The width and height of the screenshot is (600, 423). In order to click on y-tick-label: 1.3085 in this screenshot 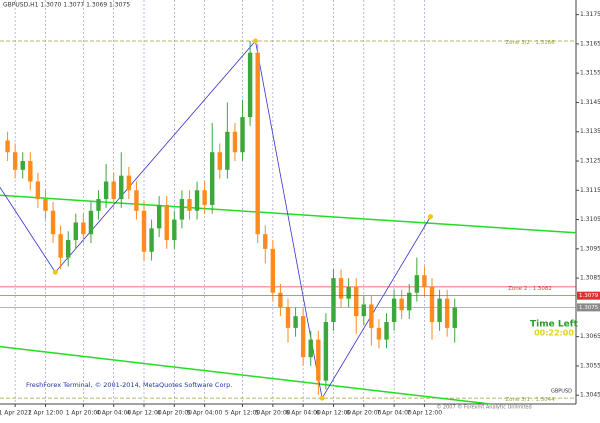, I will do `click(590, 278)`.